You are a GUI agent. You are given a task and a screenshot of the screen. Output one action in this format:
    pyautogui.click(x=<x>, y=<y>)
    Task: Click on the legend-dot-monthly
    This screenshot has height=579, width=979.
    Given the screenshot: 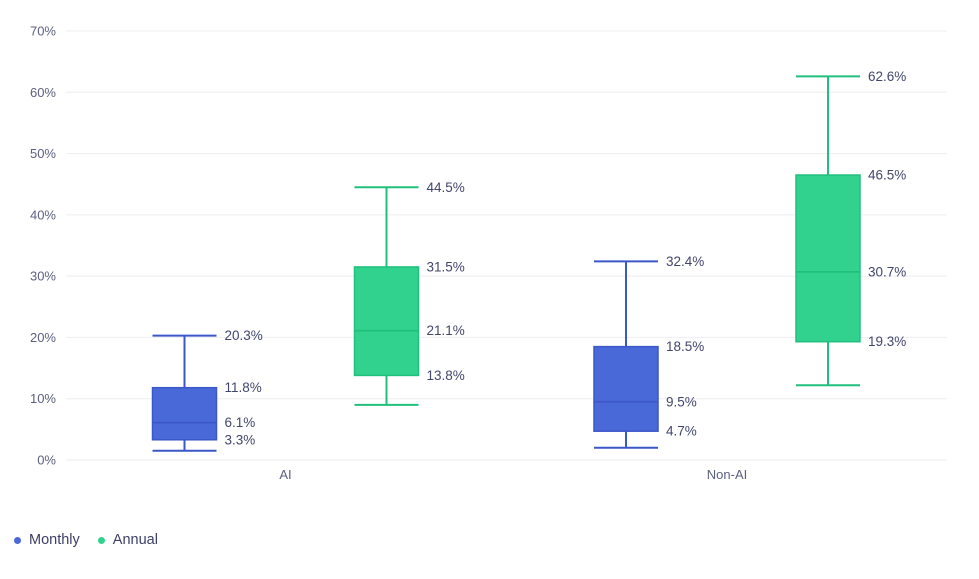 What is the action you would take?
    pyautogui.click(x=17, y=540)
    